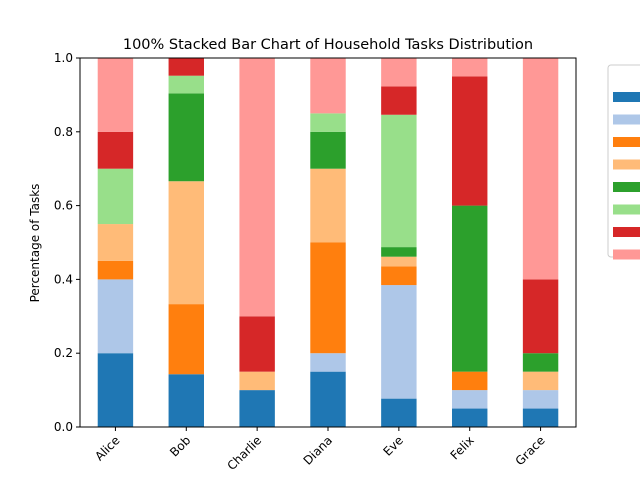 The width and height of the screenshot is (640, 480). Describe the element at coordinates (107, 448) in the screenshot. I see `x-tick-label-alice: Alice` at that location.